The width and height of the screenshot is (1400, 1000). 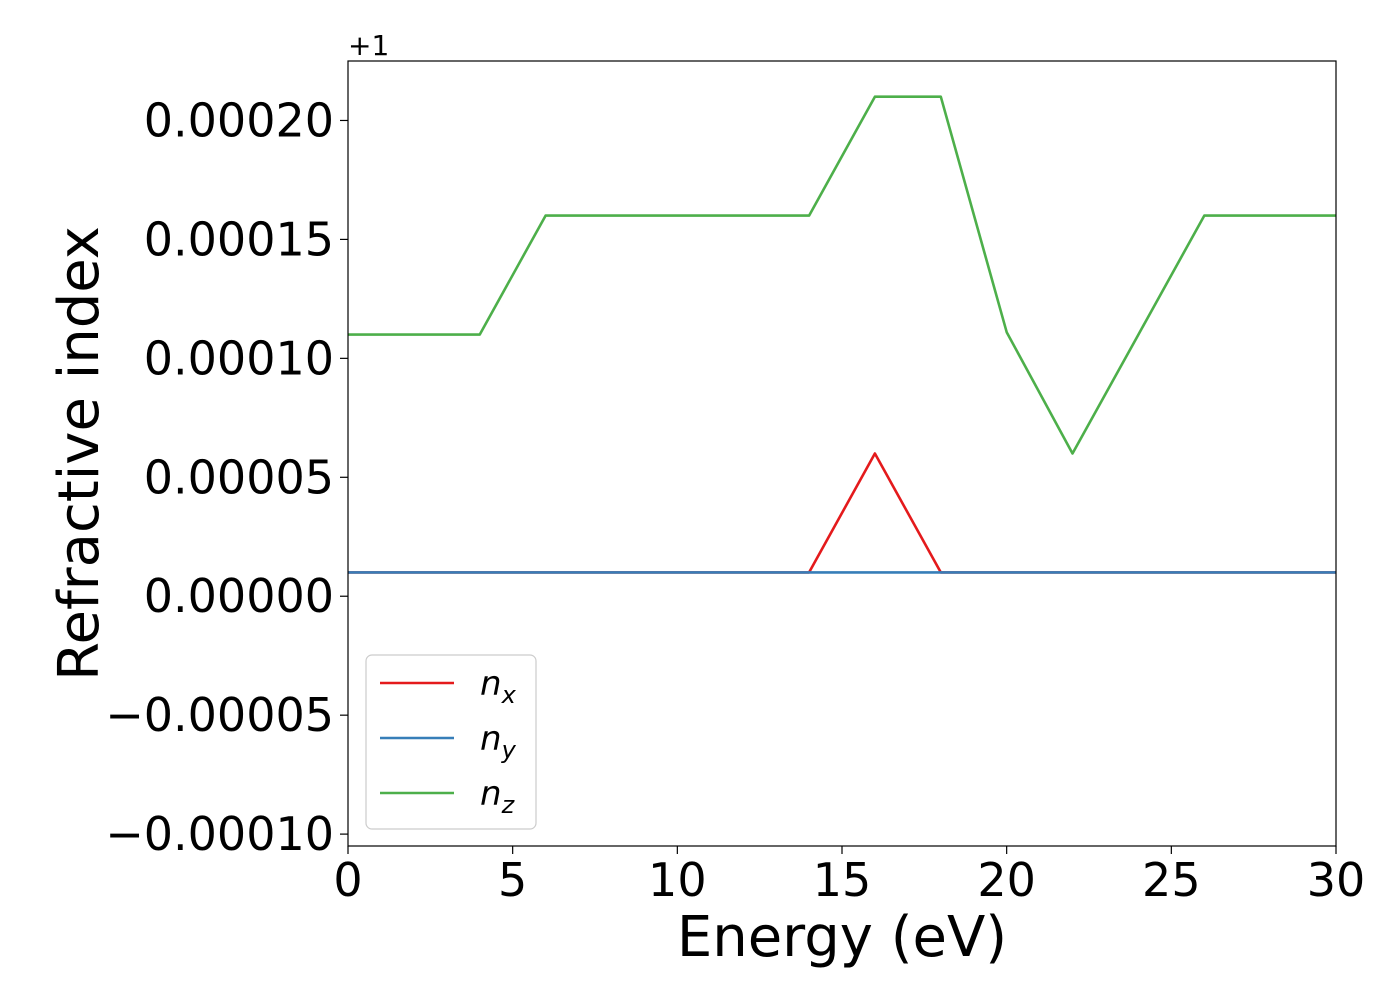 I want to click on y-tick-label: −0.00010, so click(x=219, y=834).